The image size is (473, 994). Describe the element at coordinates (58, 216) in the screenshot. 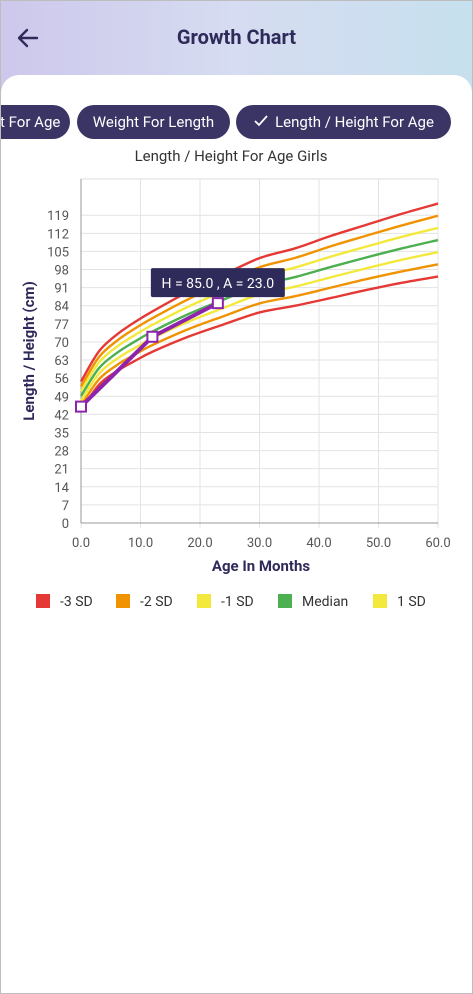

I see `y-tick-label: 119` at that location.